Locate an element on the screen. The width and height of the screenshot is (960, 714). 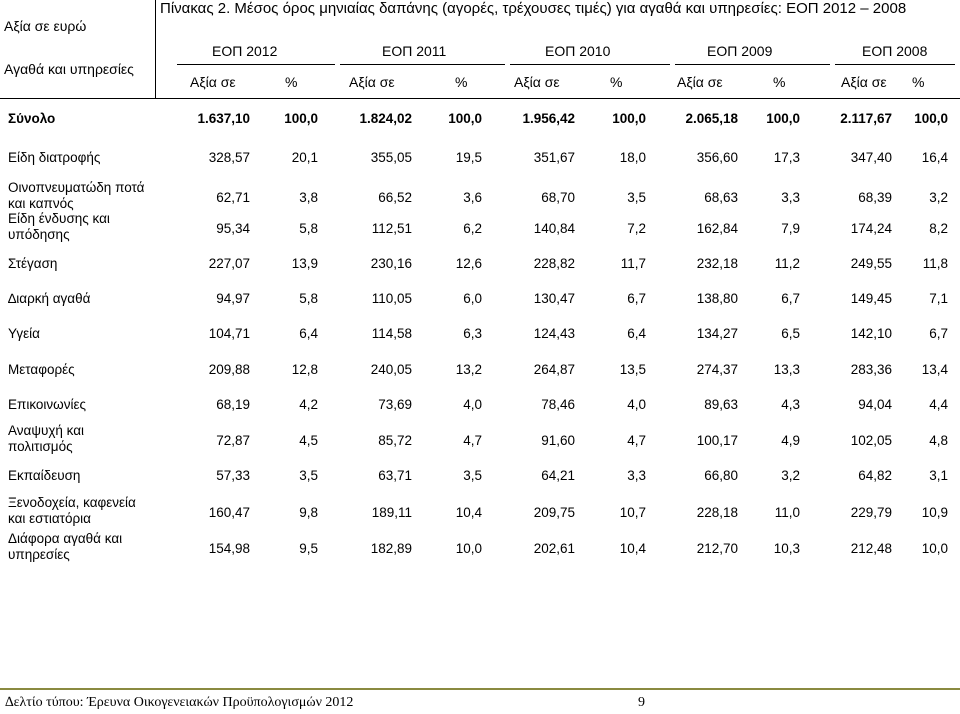
cell-value: 68,70 is located at coordinates (558, 197).